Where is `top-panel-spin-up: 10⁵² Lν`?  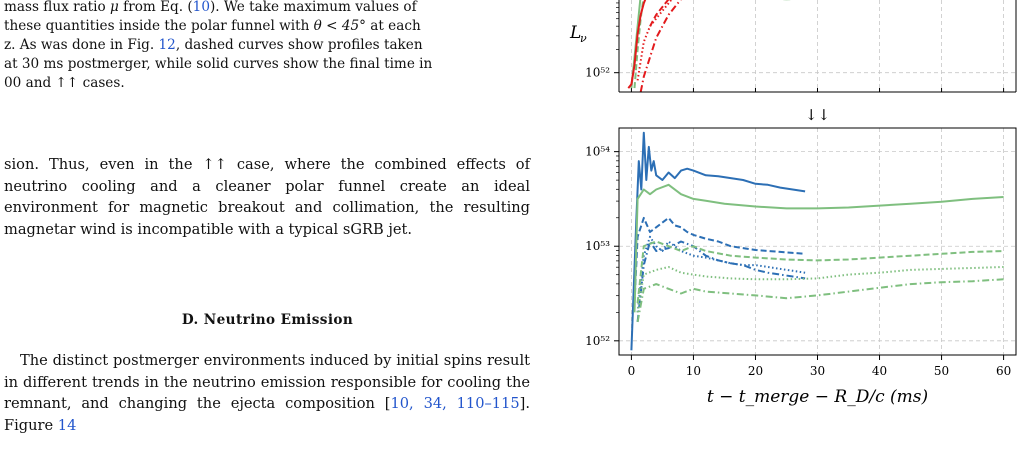
top-panel-spin-up: 10⁵² Lν is located at coordinates (793, 46).